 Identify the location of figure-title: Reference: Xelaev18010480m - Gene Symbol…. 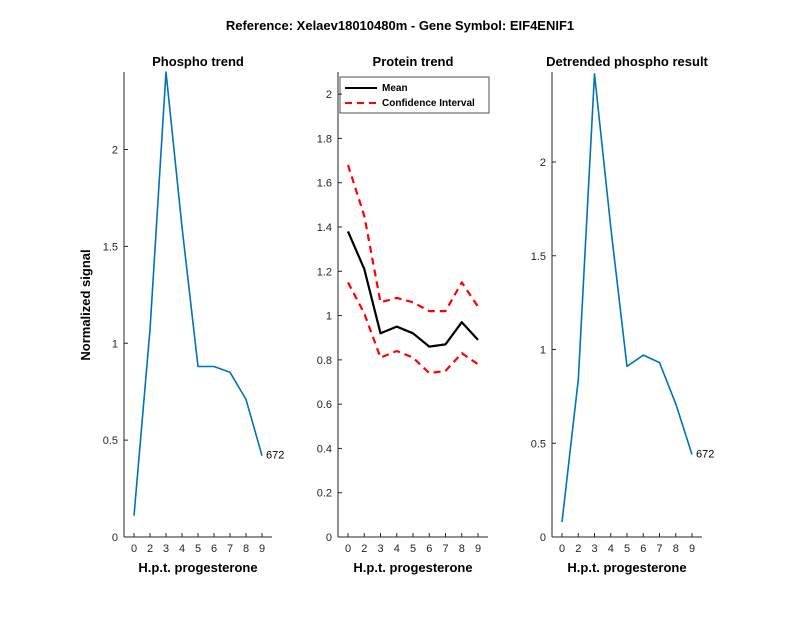
(400, 25).